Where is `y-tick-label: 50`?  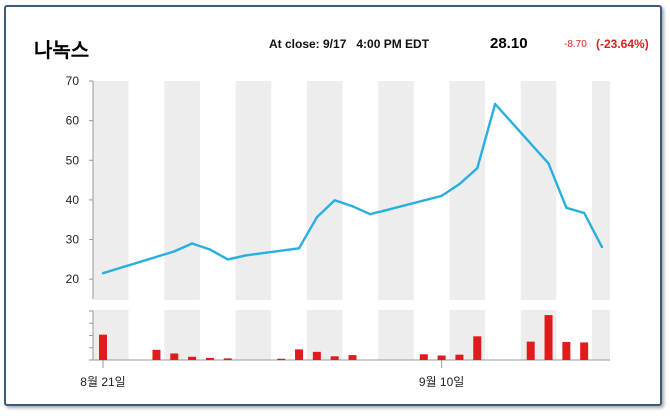
y-tick-label: 50 is located at coordinates (73, 160).